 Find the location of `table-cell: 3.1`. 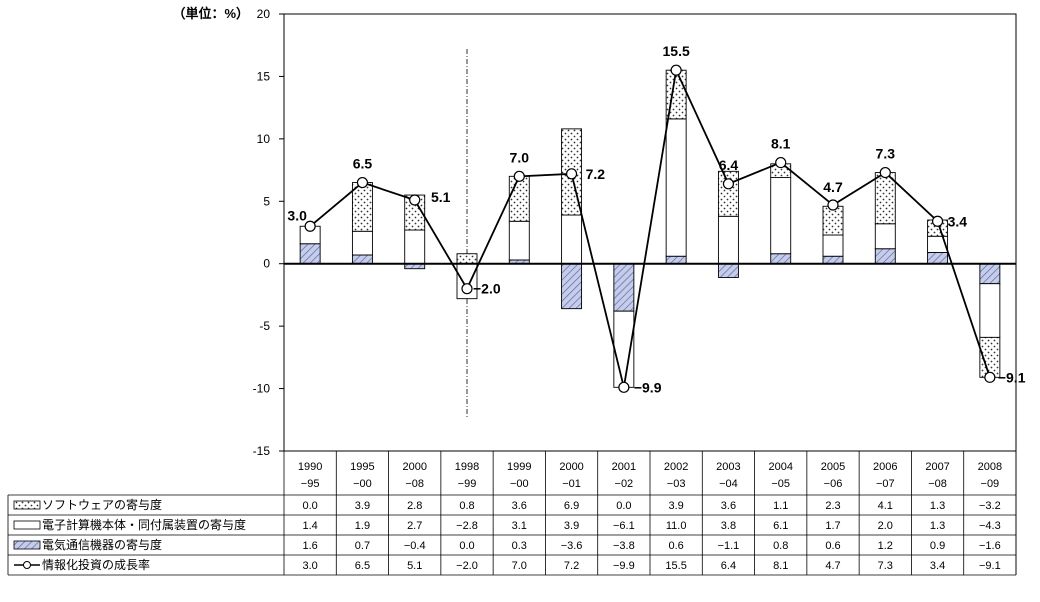

table-cell: 3.1 is located at coordinates (519, 526).